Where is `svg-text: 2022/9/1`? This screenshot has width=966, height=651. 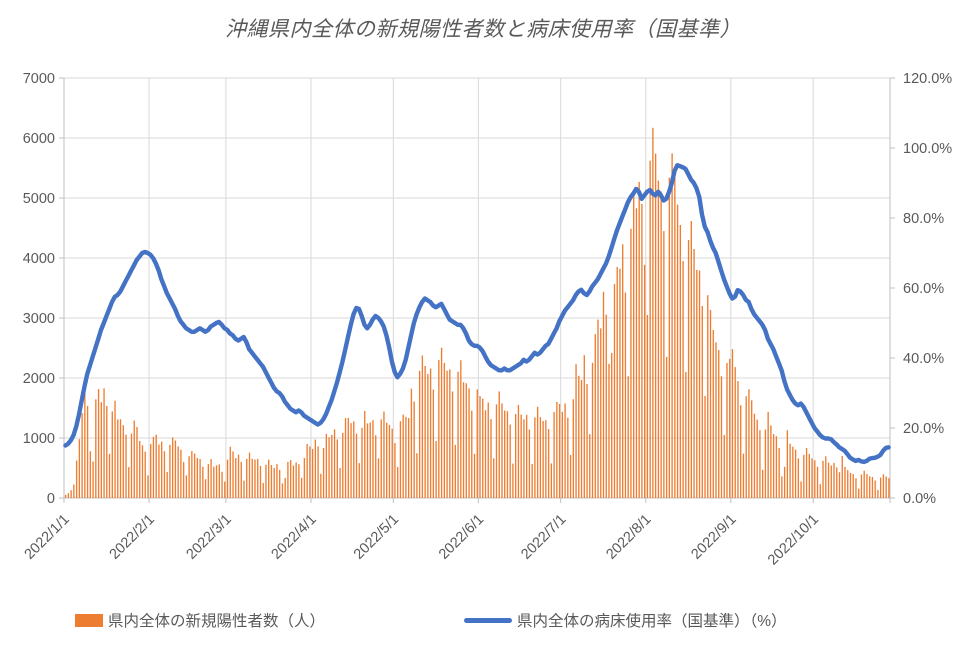 svg-text: 2022/9/1 is located at coordinates (713, 537).